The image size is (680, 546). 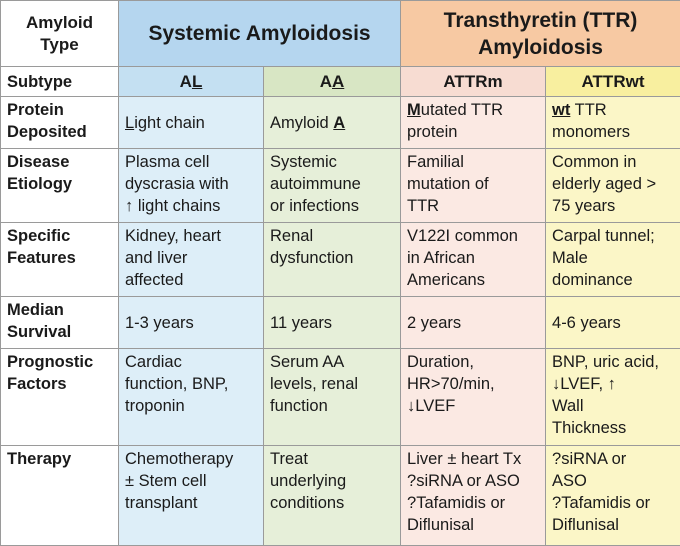 What do you see at coordinates (60, 397) in the screenshot?
I see `row-label-prognostic: Prognostic Factors` at bounding box center [60, 397].